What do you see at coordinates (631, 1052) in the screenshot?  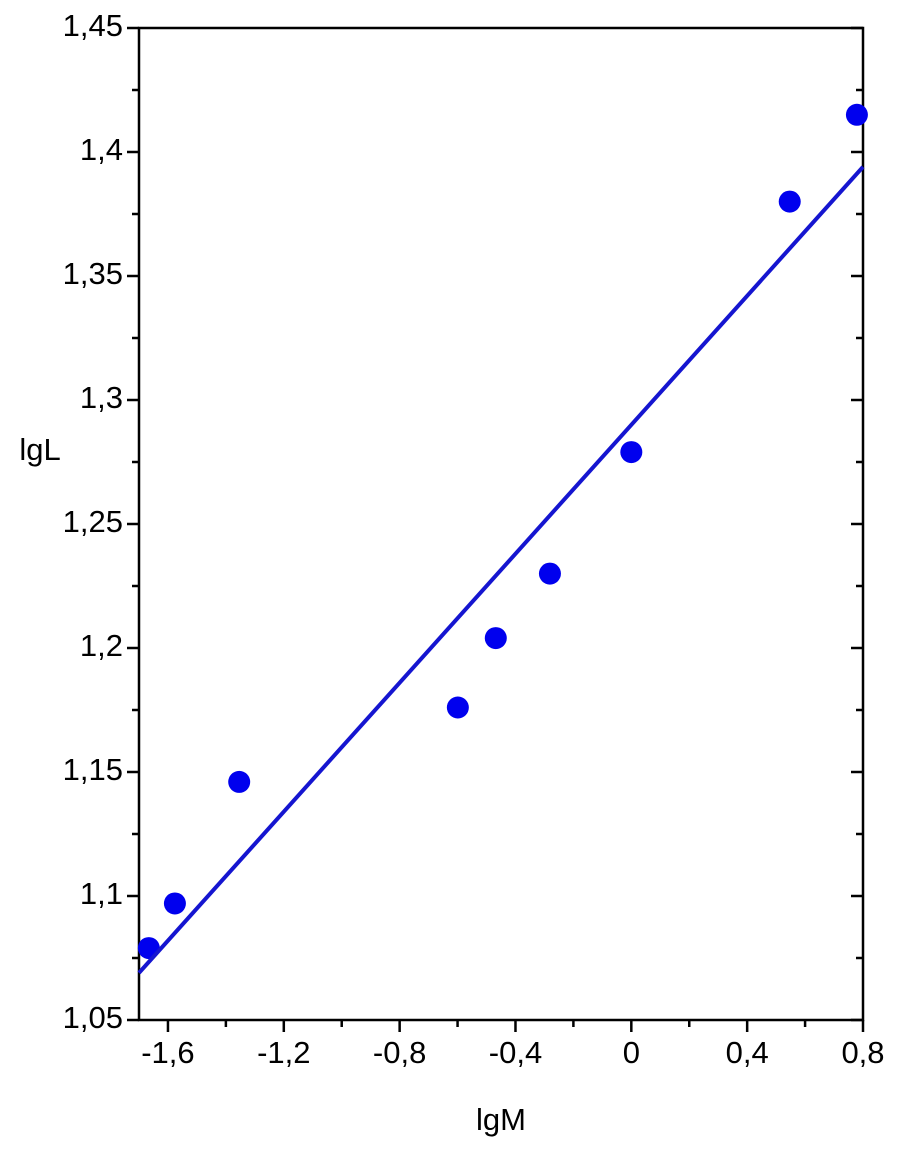 I see `x-tick-label: 0` at bounding box center [631, 1052].